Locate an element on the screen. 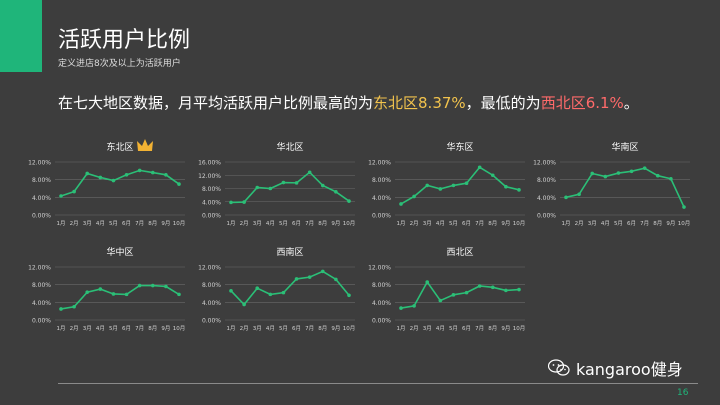 The width and height of the screenshot is (720, 405). chart-title: 华南区 is located at coordinates (624, 147).